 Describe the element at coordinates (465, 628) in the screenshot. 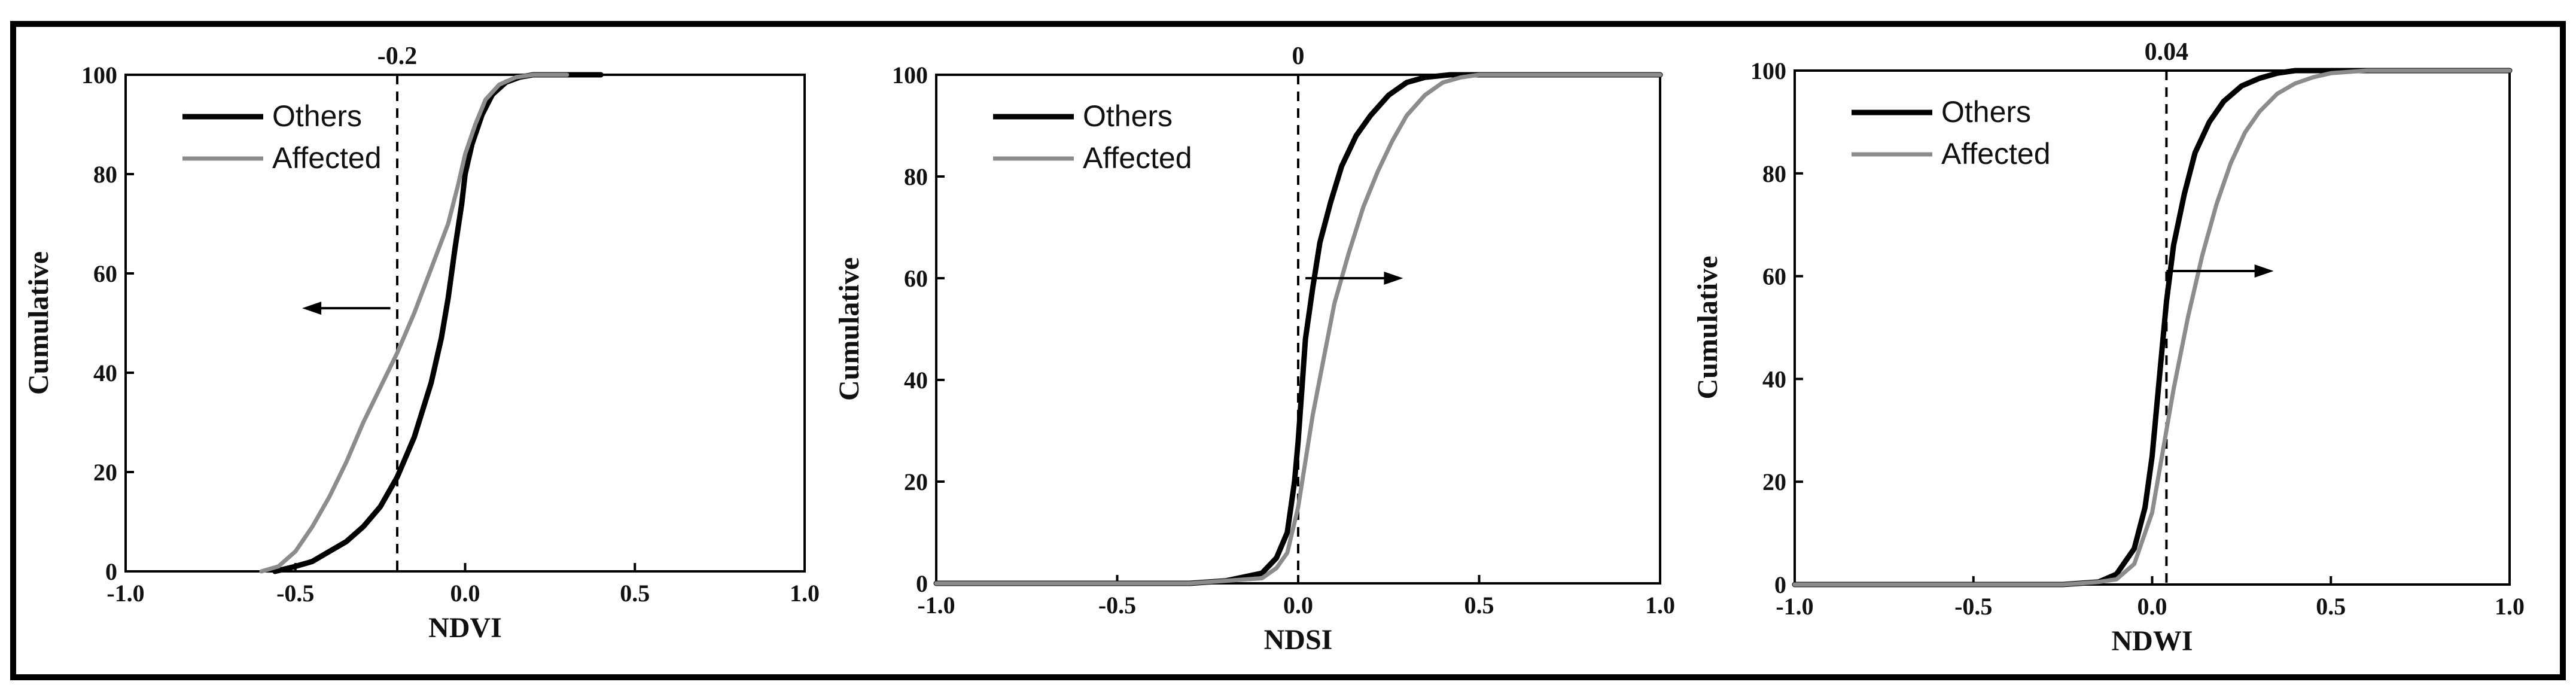

I see `x-axis-label: NDVI` at that location.